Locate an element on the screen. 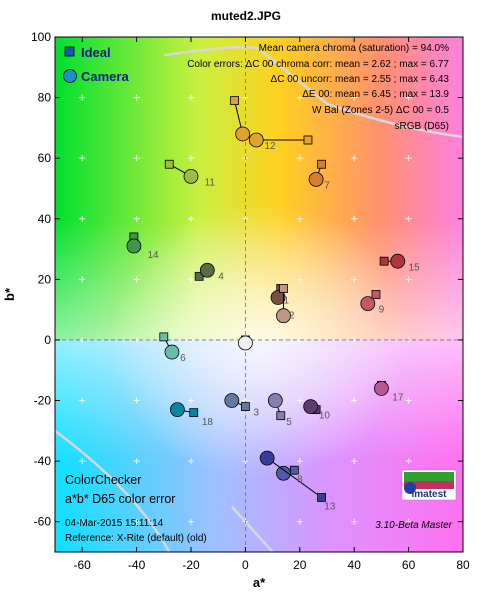 The height and width of the screenshot is (595, 492). info-line-1: Mean camera chroma (saturation) = 94.0% is located at coordinates (354, 48).